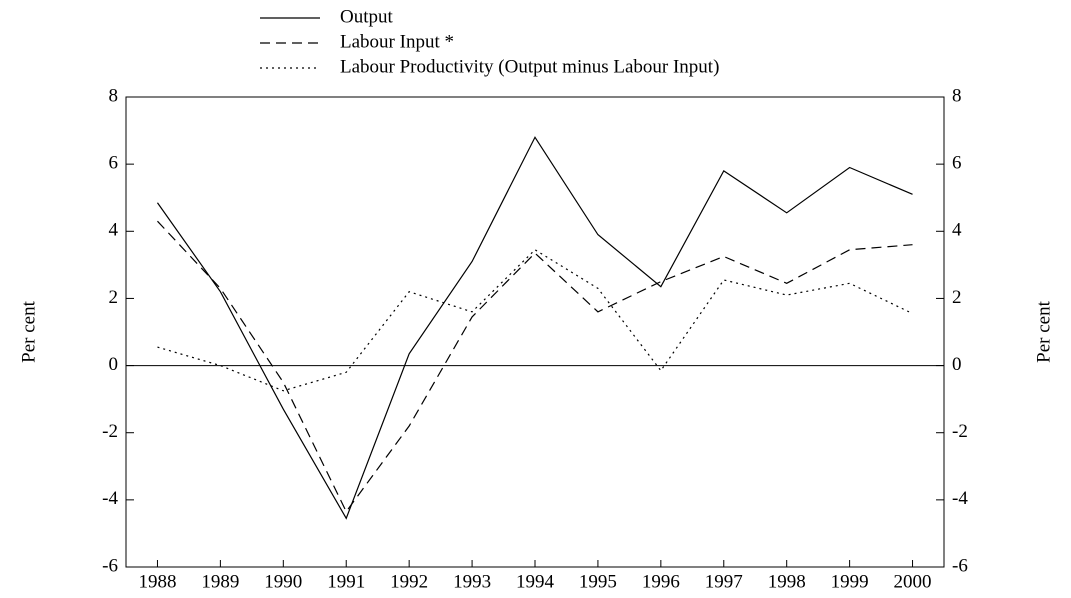 The width and height of the screenshot is (1071, 598). Describe the element at coordinates (157, 581) in the screenshot. I see `x-tick-label: 1988` at that location.